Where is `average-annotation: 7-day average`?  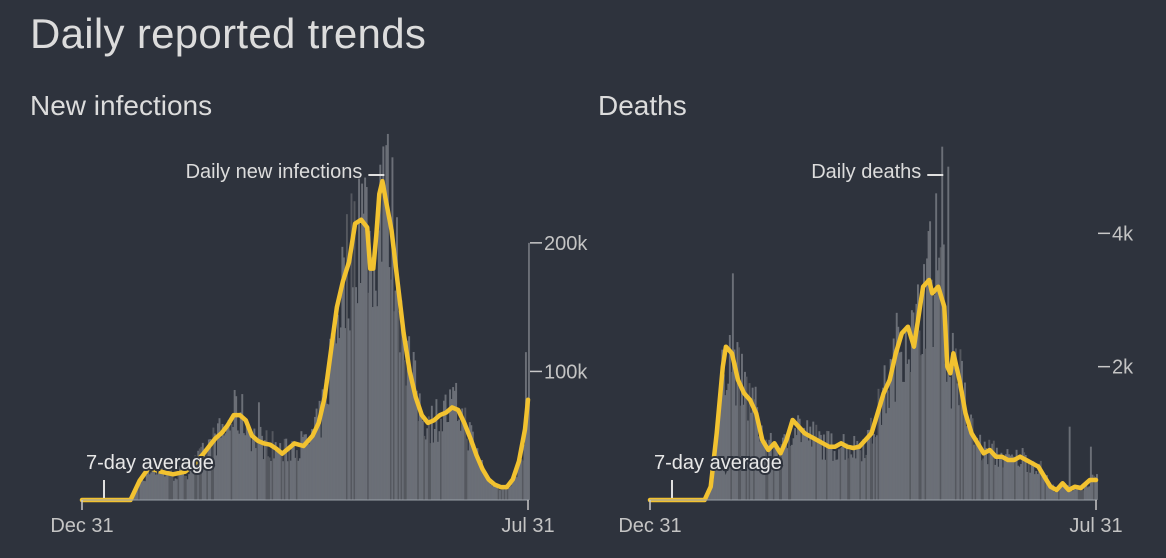 average-annotation: 7-day average is located at coordinates (150, 463).